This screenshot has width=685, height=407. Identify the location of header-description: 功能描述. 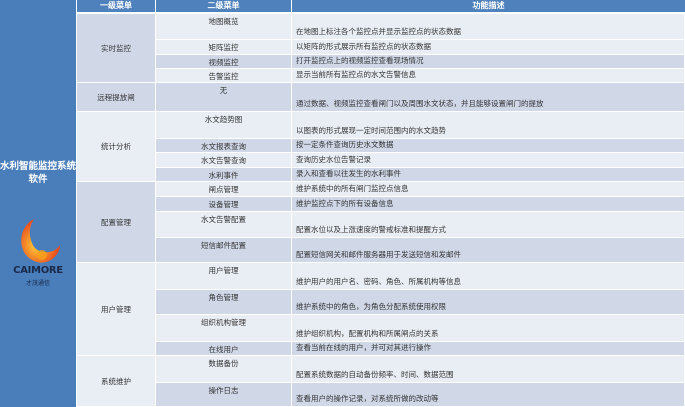
(488, 6).